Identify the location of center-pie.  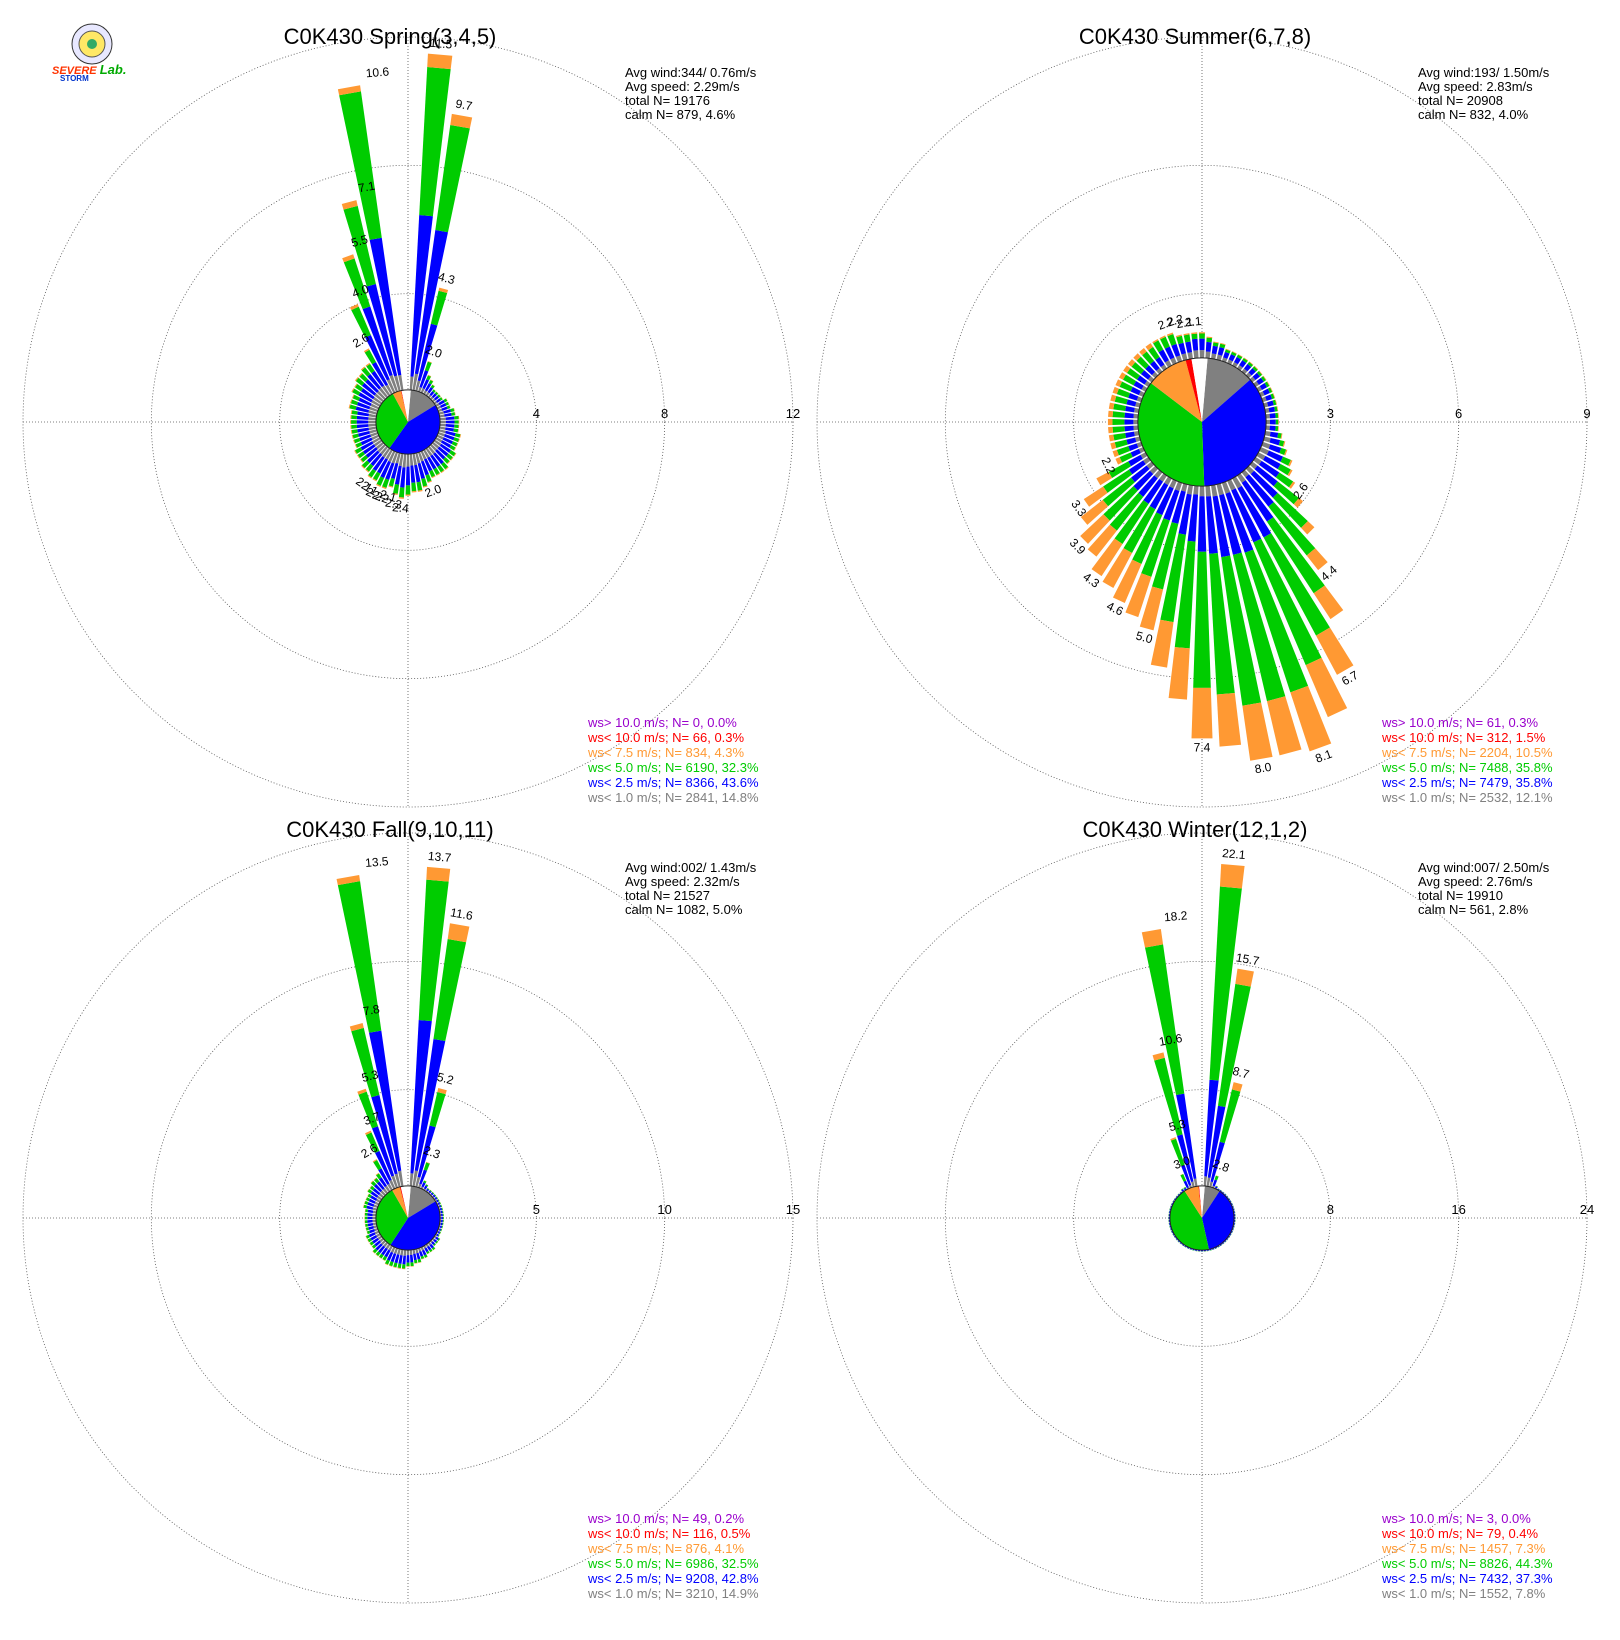
(408, 422).